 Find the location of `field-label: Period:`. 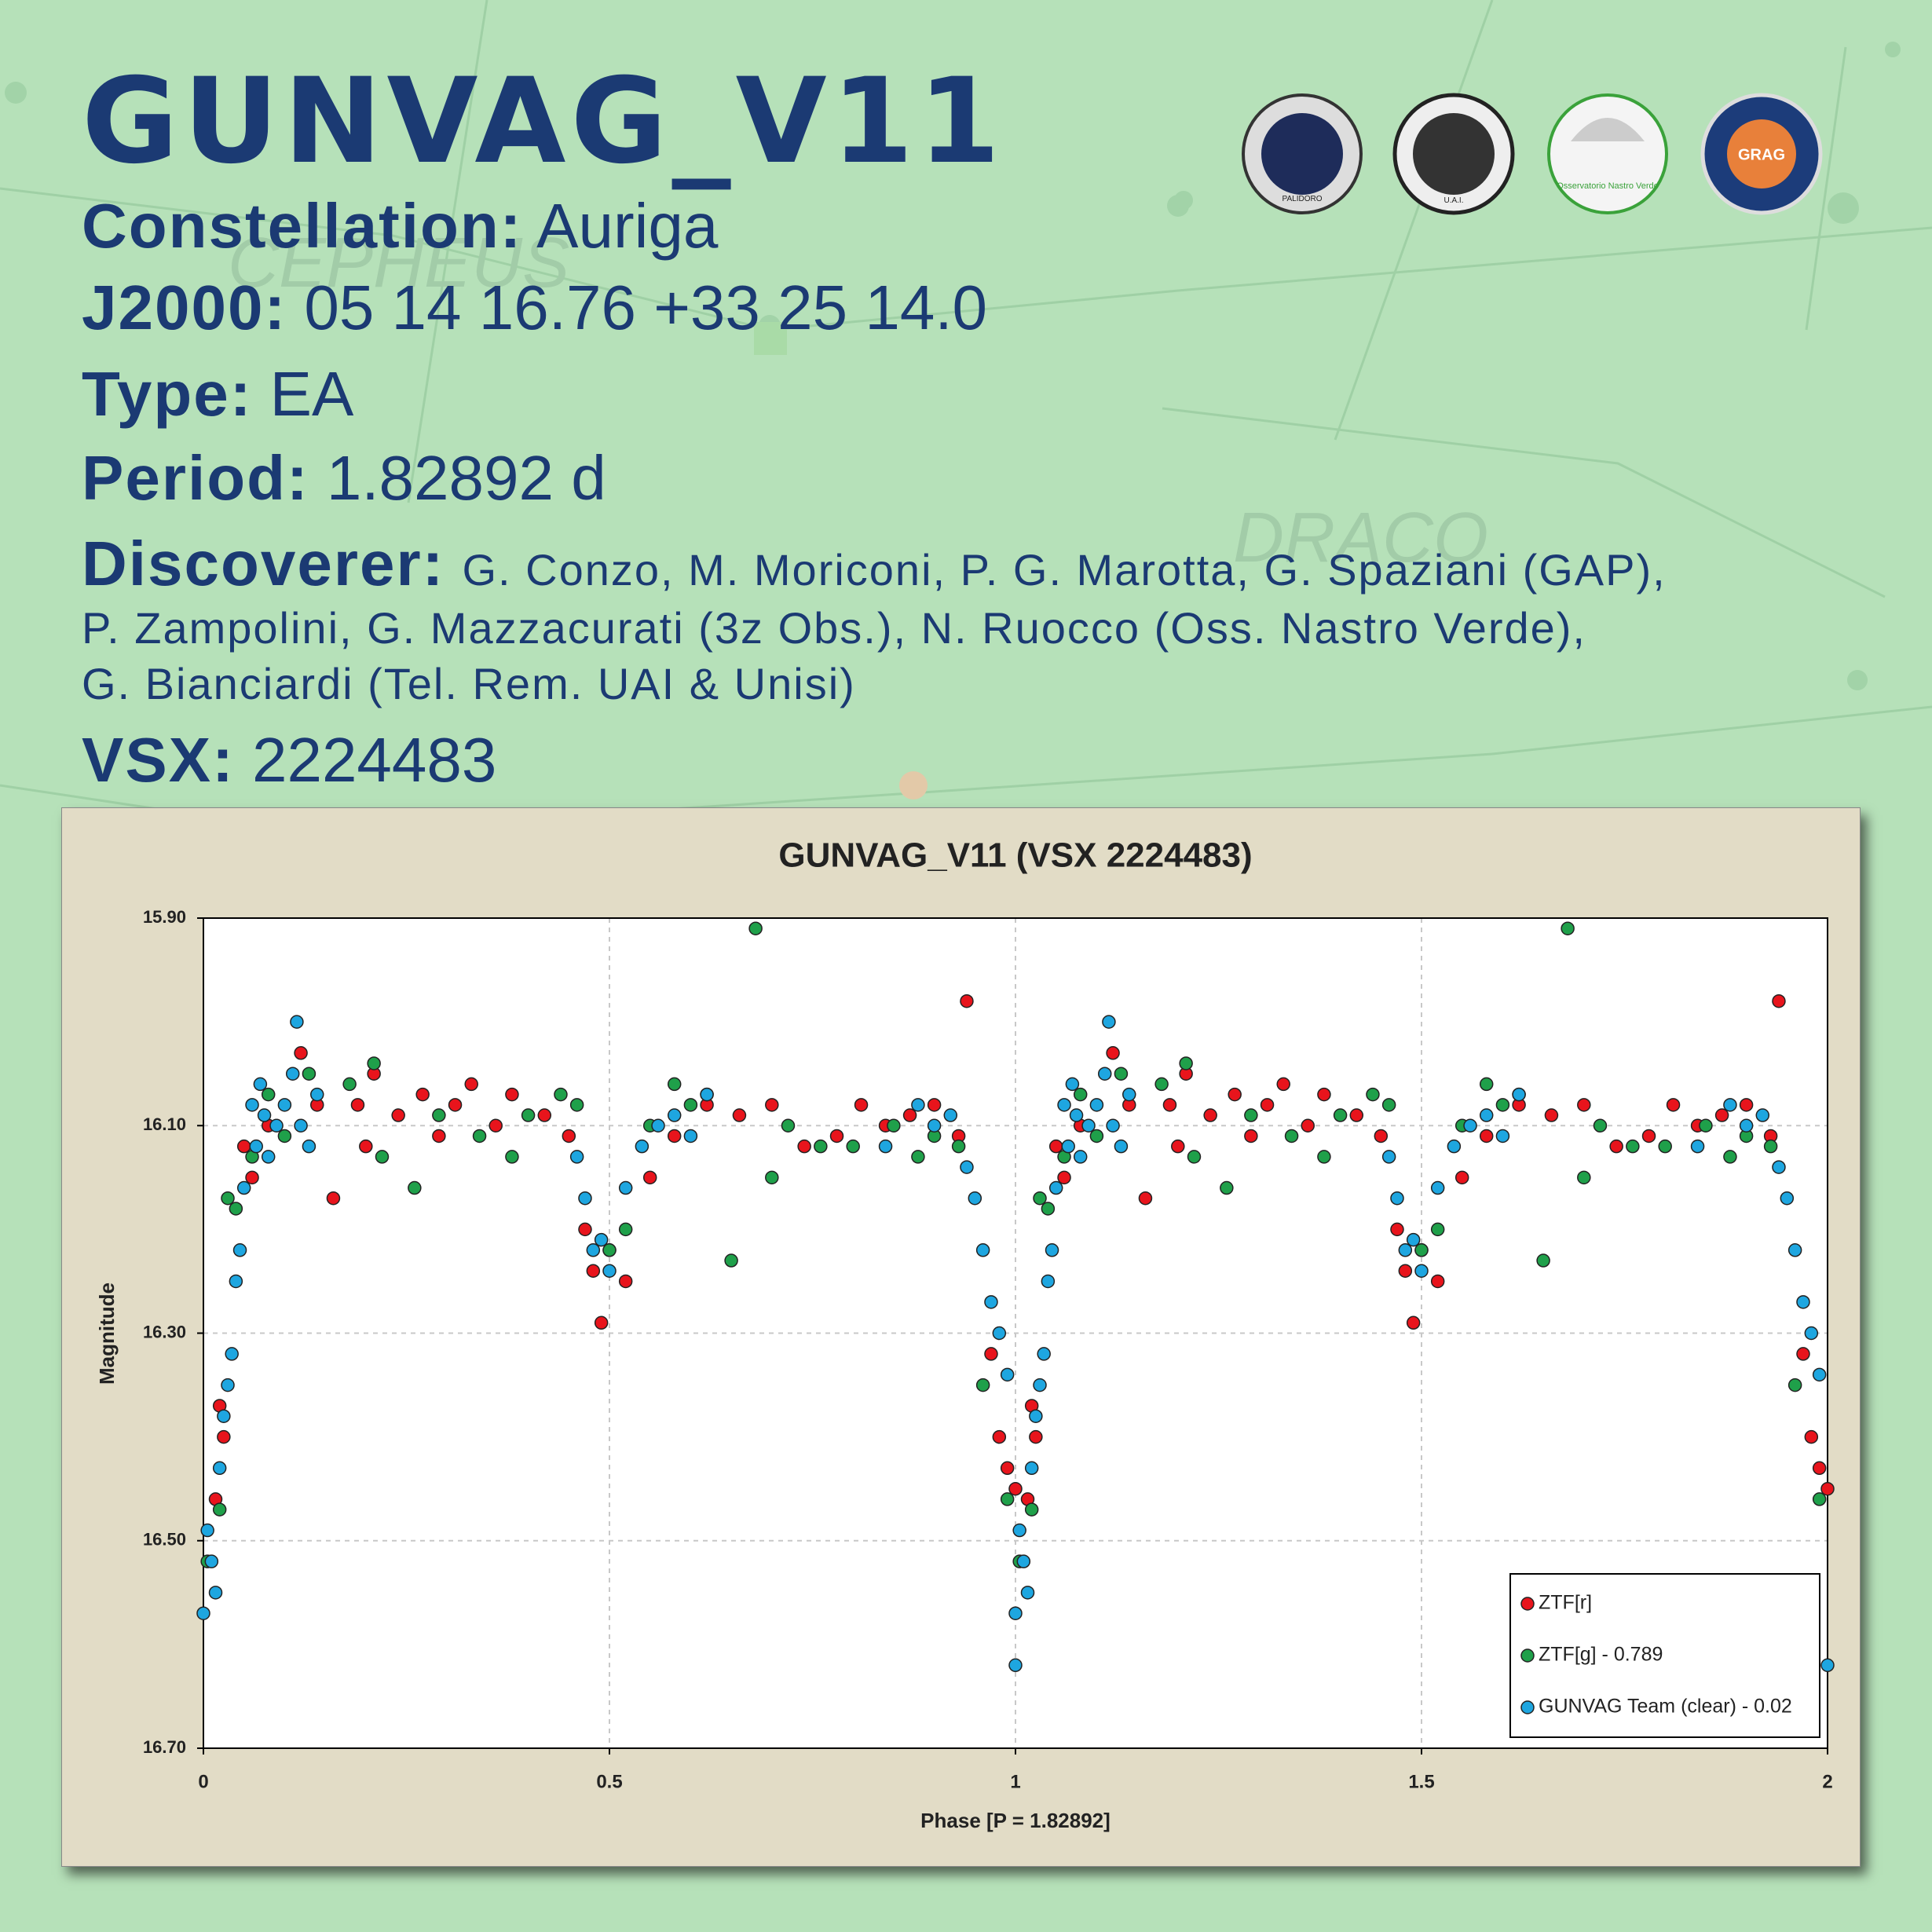

field-label: Period: is located at coordinates (196, 478).